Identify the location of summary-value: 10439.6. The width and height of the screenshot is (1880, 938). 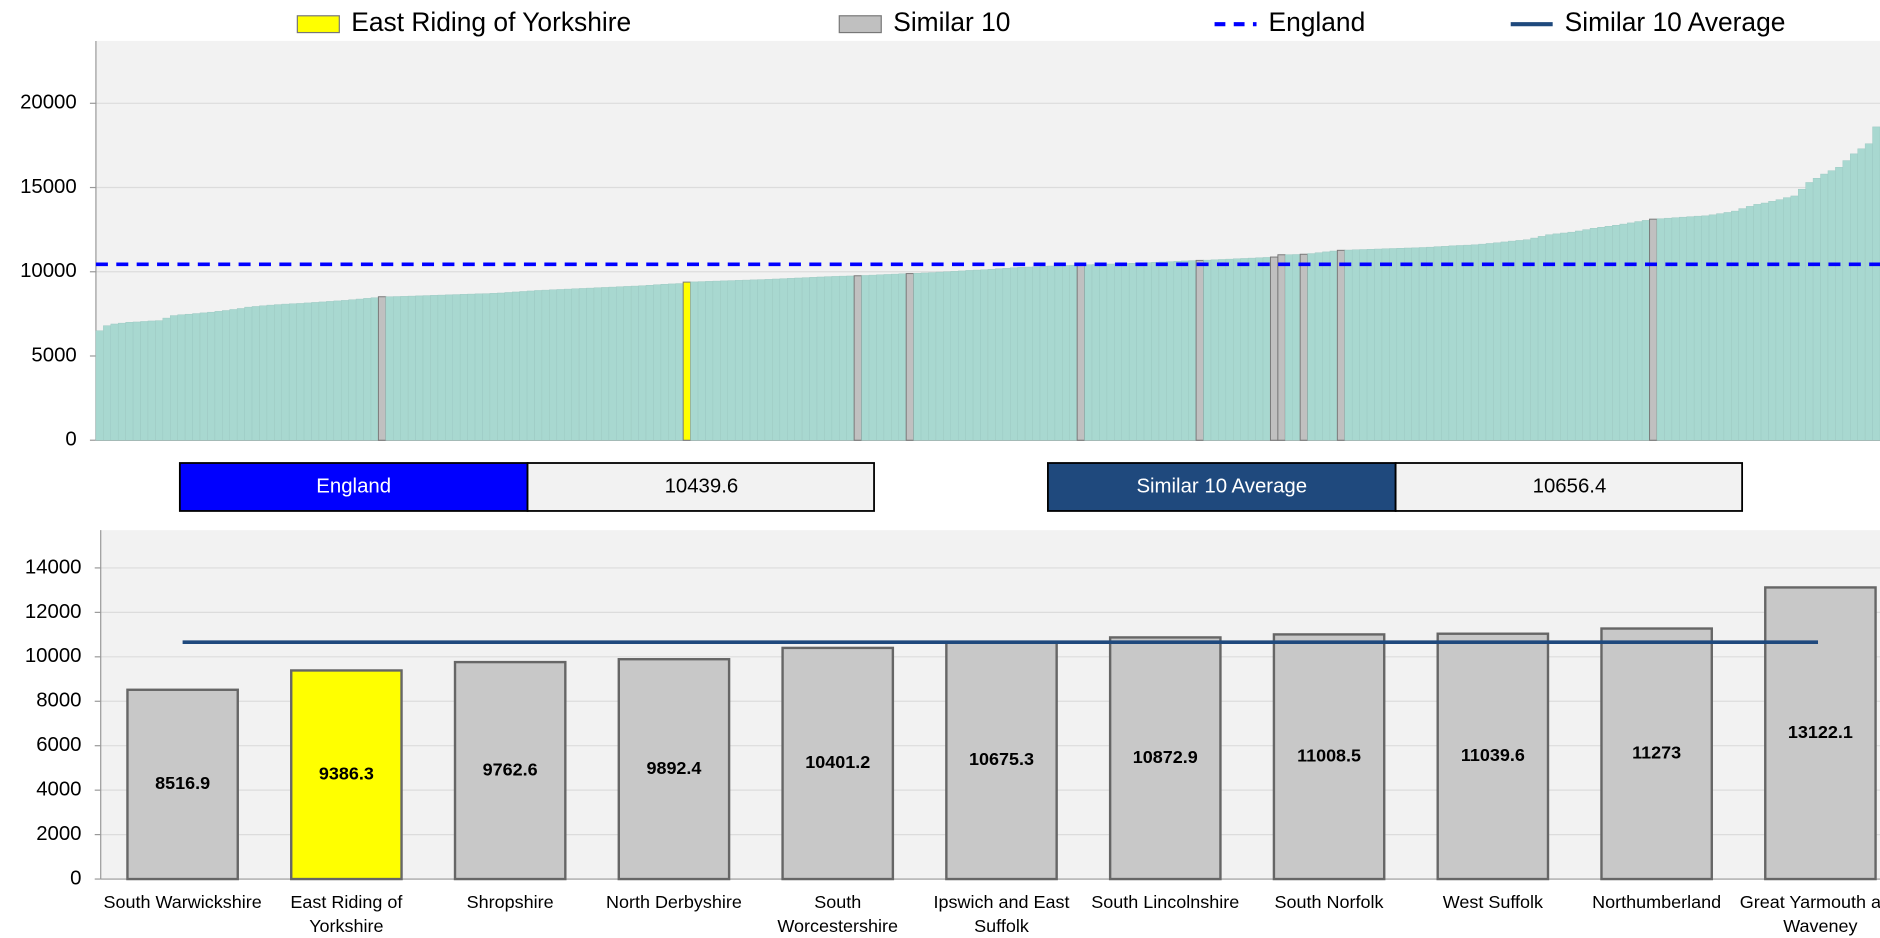
(702, 486).